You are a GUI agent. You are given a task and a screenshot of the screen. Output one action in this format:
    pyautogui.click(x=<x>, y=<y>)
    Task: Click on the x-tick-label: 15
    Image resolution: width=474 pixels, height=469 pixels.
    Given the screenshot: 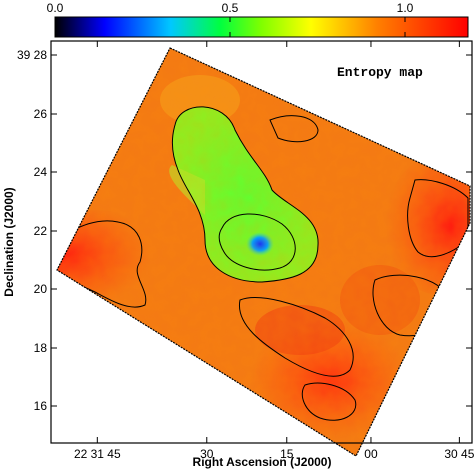 What is the action you would take?
    pyautogui.click(x=287, y=454)
    